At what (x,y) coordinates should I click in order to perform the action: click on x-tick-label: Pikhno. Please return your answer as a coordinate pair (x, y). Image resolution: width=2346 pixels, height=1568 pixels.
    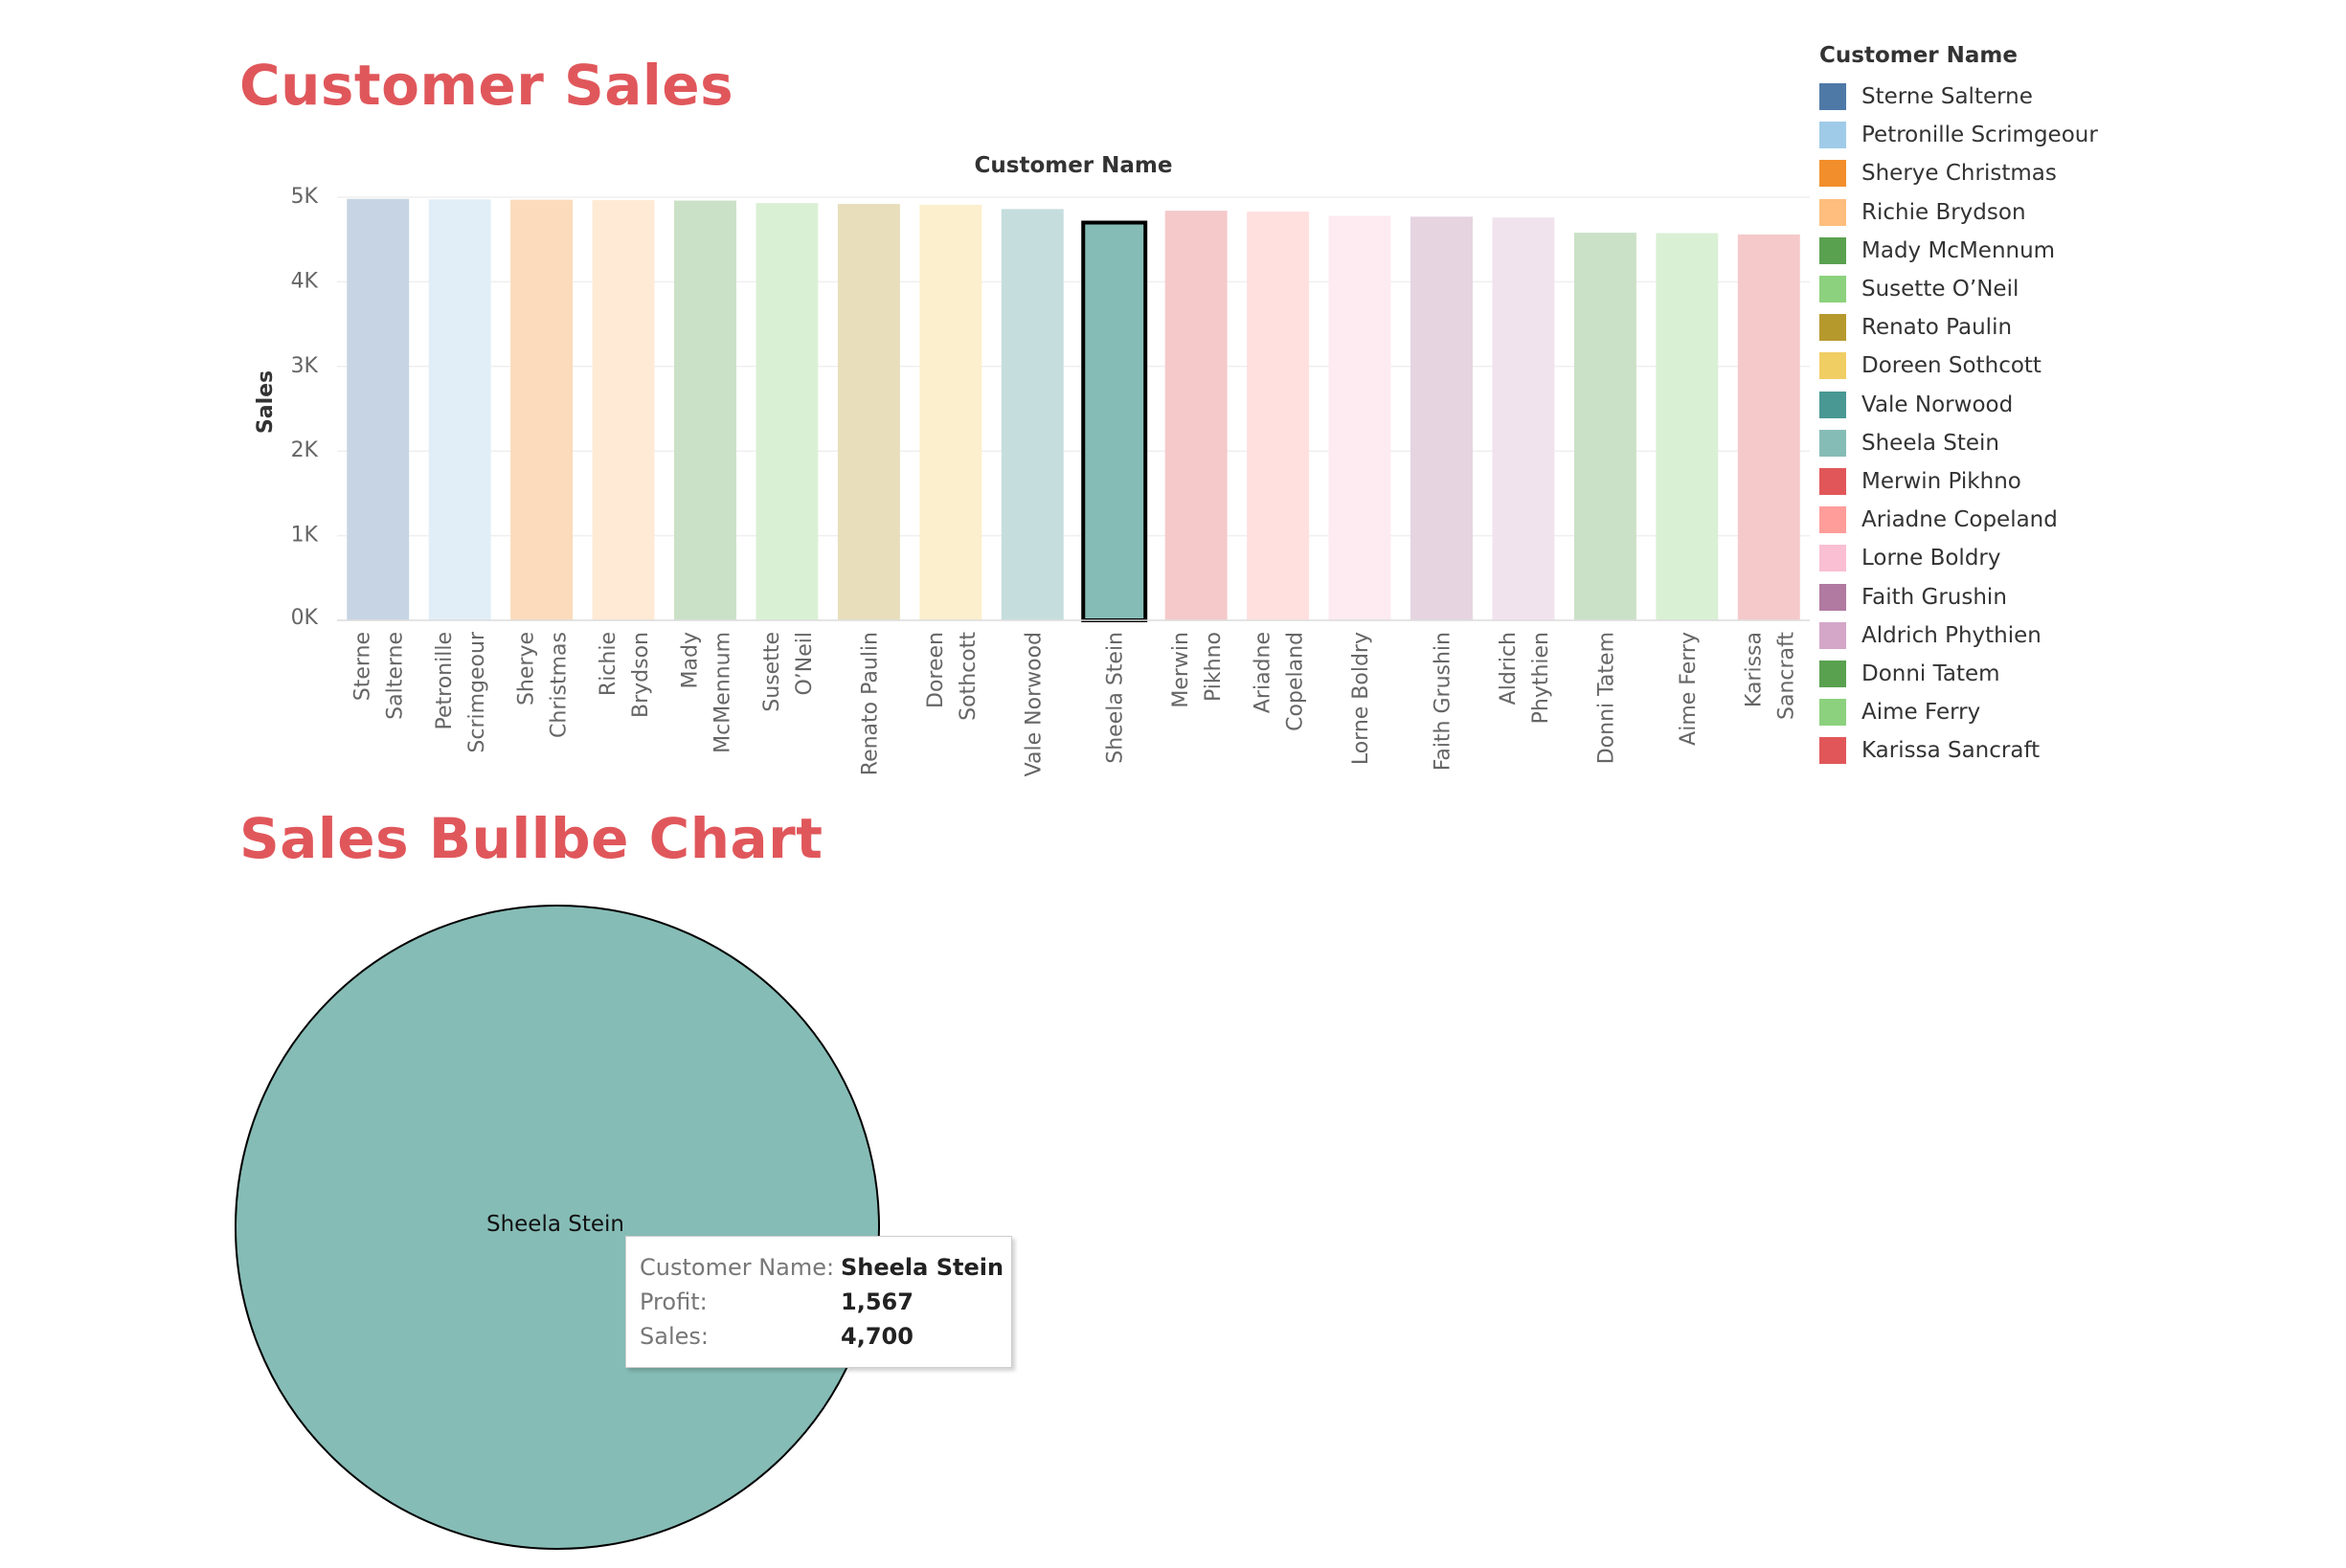
    Looking at the image, I should click on (1214, 667).